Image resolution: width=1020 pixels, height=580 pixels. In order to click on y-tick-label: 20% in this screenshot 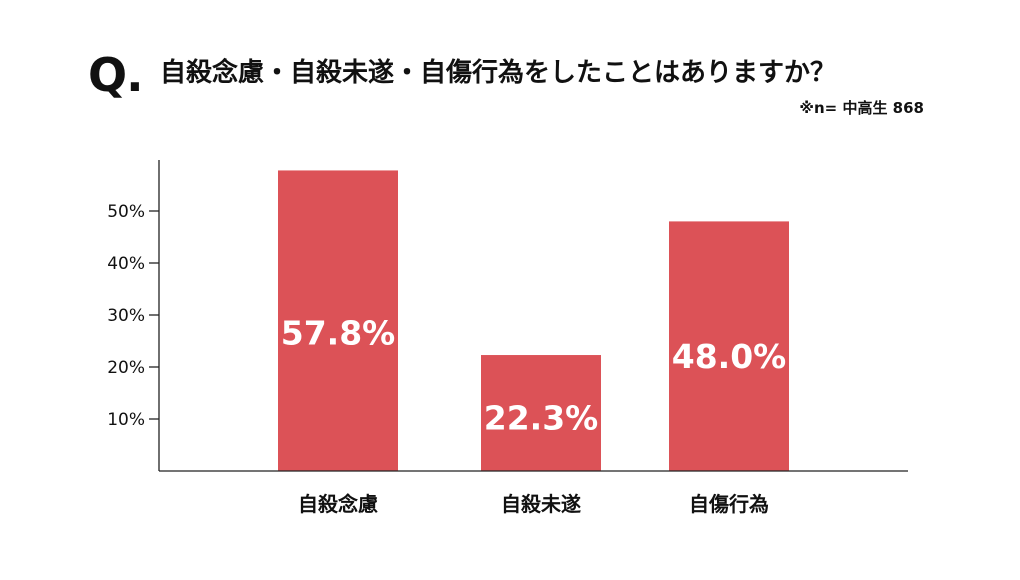, I will do `click(126, 368)`.